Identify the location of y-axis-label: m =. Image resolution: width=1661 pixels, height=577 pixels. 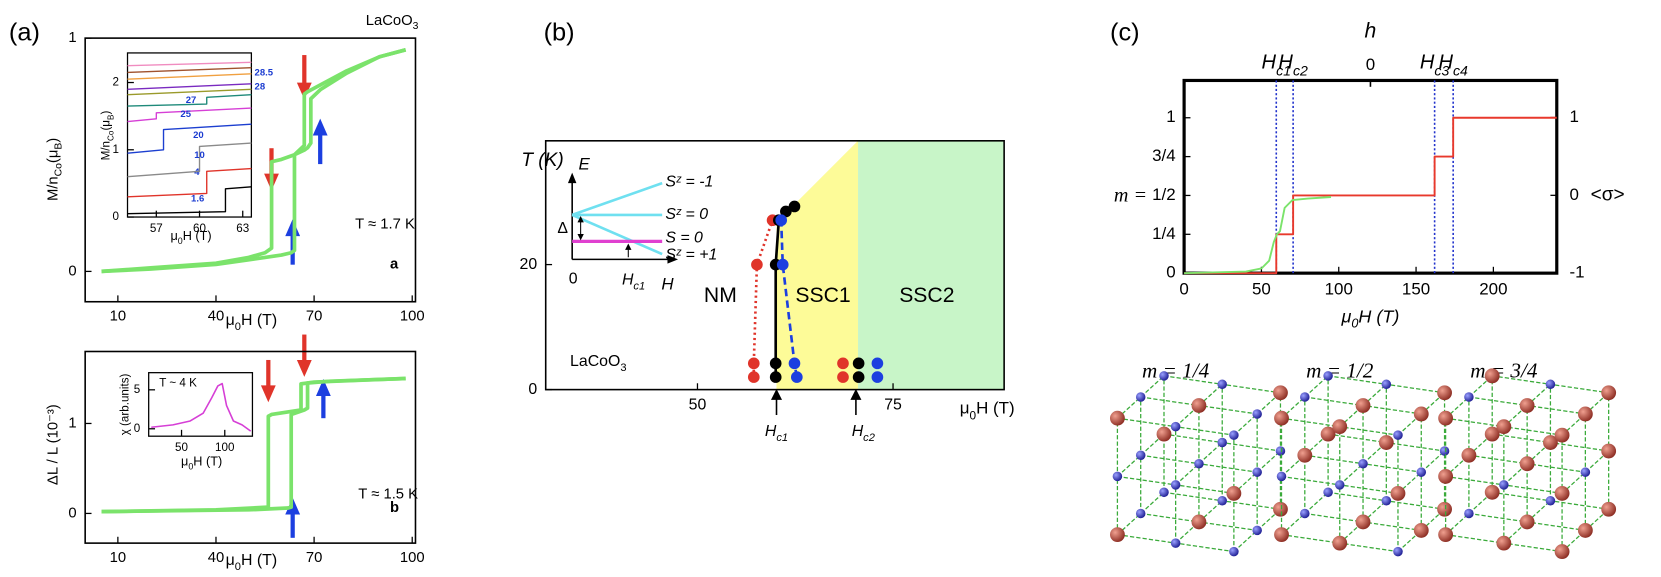
(1130, 196).